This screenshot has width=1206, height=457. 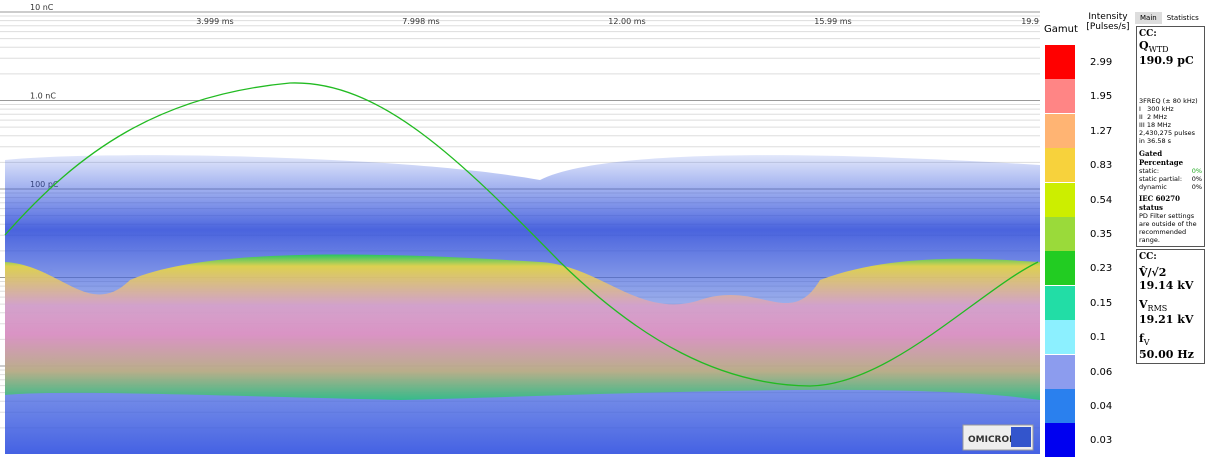 I want to click on gamut-label: 0.06, so click(x=1101, y=372).